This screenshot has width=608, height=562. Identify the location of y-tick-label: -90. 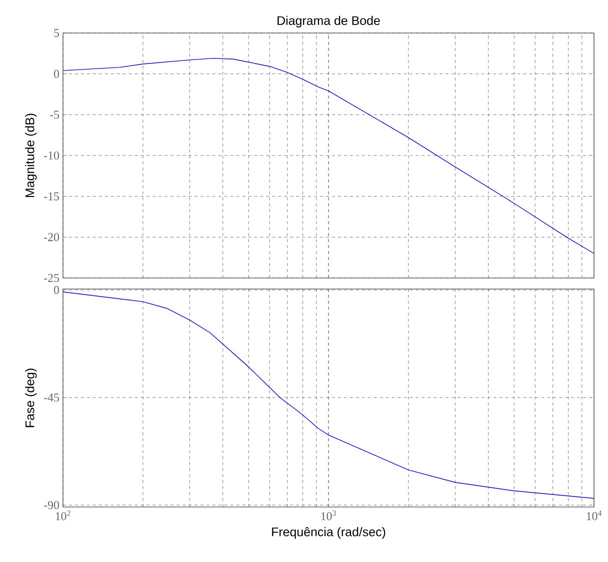
(52, 505).